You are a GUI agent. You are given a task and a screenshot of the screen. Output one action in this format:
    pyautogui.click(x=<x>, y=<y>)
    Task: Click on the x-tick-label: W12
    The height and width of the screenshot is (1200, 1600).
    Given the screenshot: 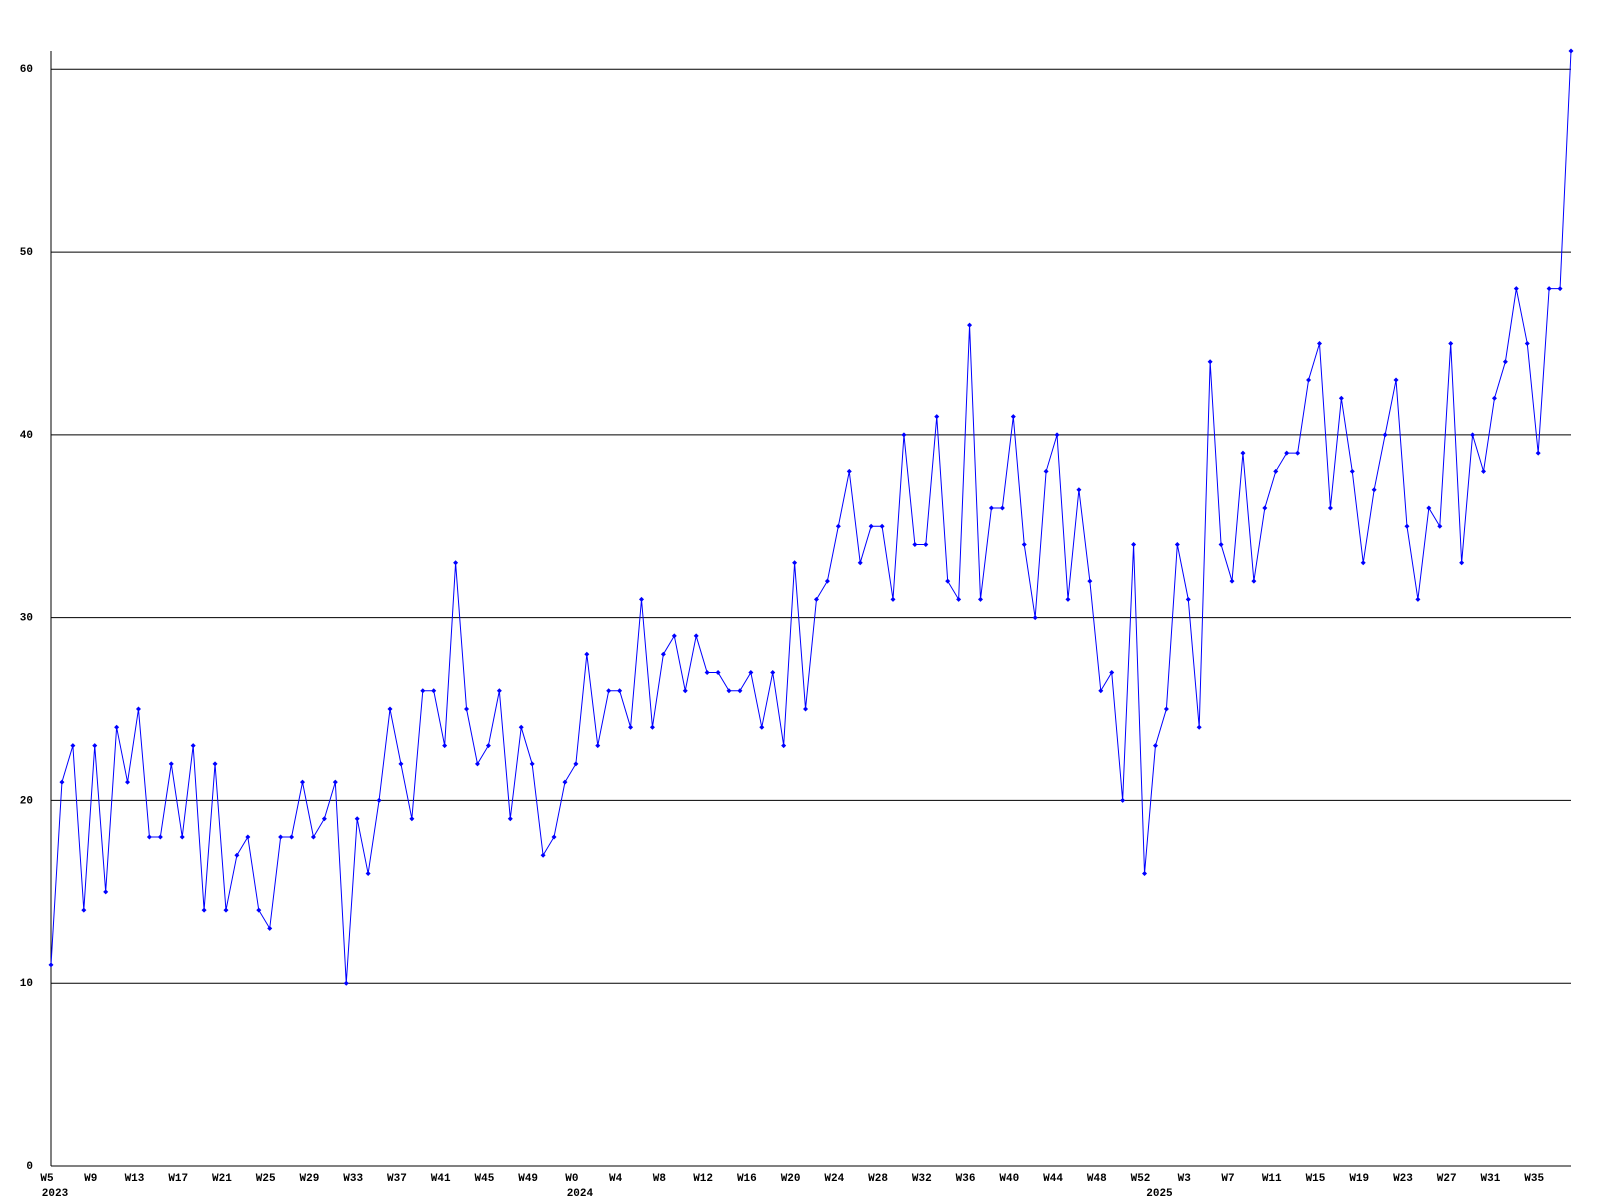 What is the action you would take?
    pyautogui.click(x=703, y=1179)
    